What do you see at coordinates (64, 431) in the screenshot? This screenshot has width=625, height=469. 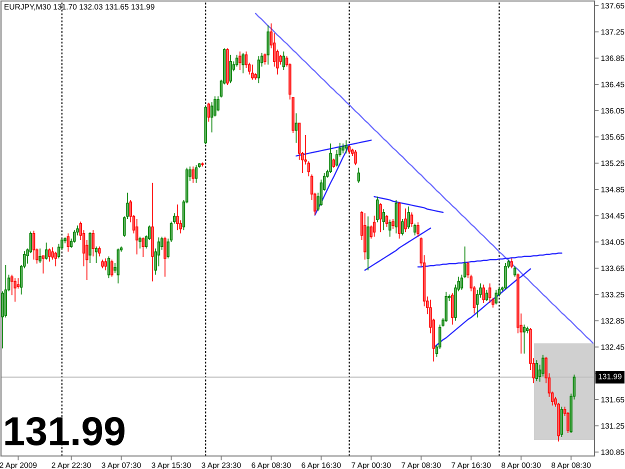 I see `annotation: 131.99` at bounding box center [64, 431].